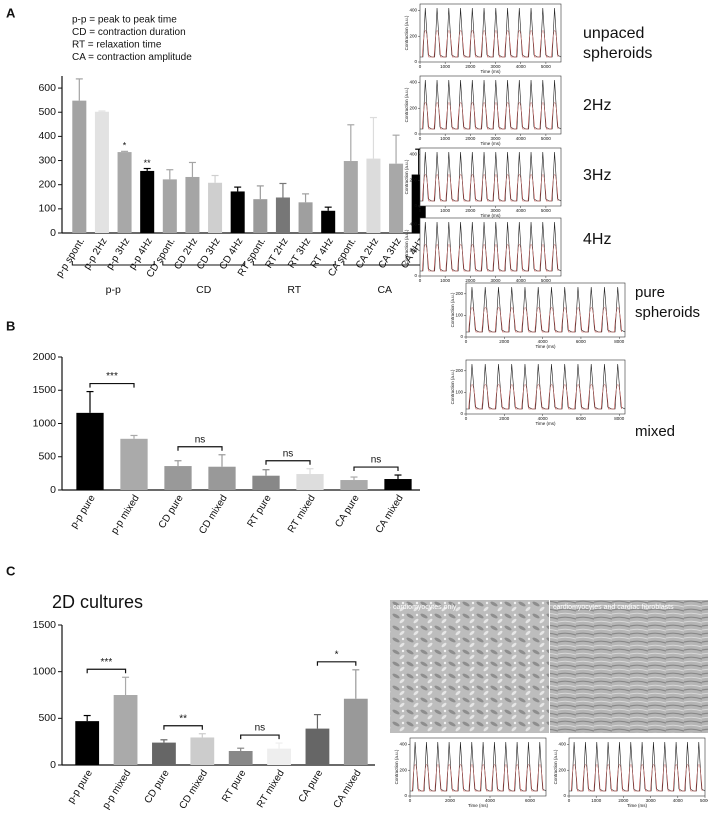 The height and width of the screenshot is (813, 708). What do you see at coordinates (581, 341) in the screenshot?
I see `trace-x-tick-label: 6000` at bounding box center [581, 341].